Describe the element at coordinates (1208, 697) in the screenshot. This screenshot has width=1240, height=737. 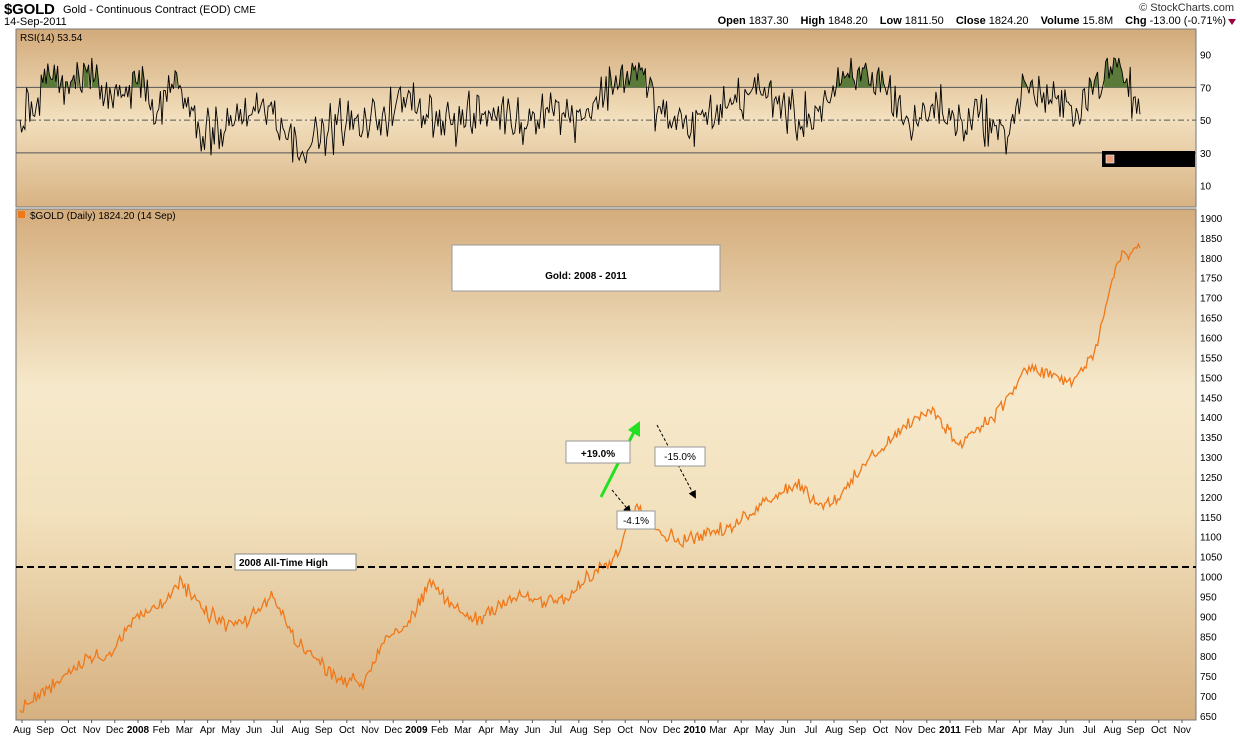
I see `price-tick-label: 700` at that location.